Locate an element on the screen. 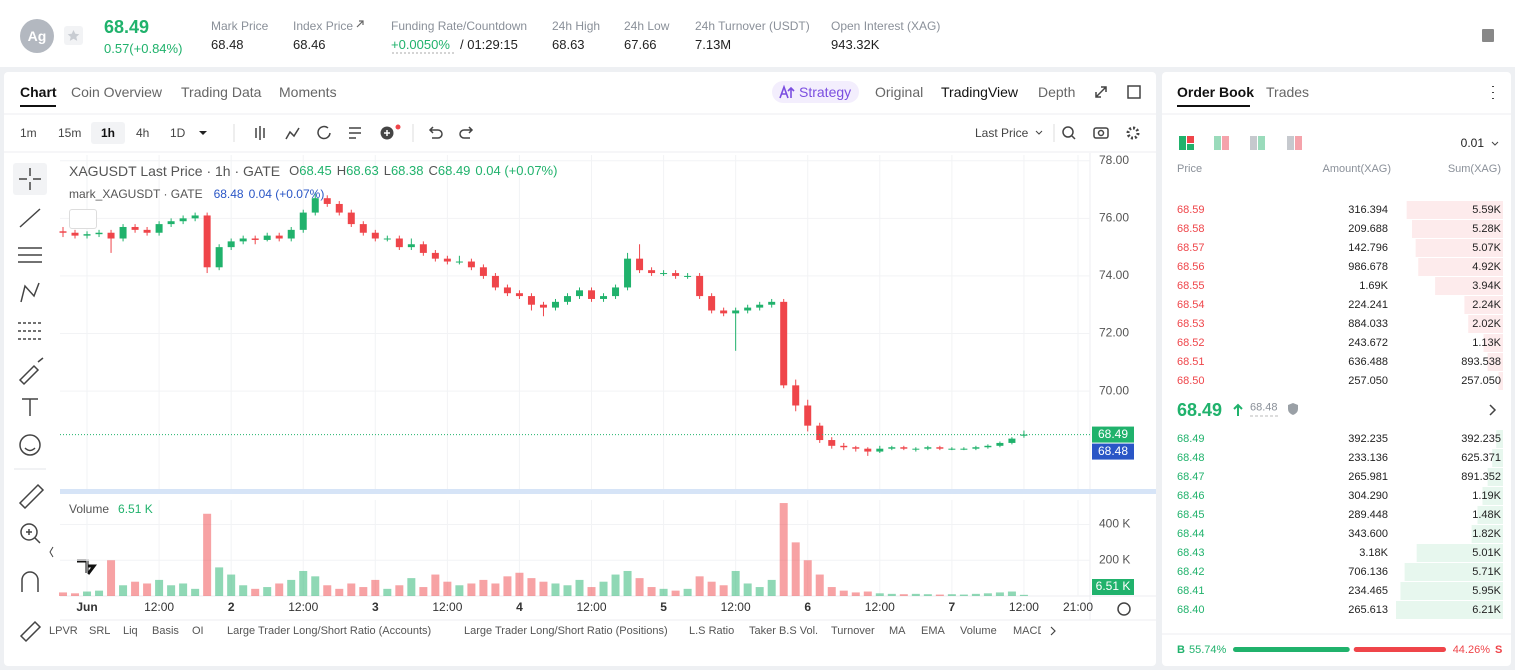  stat-value: 68.48 is located at coordinates (227, 44).